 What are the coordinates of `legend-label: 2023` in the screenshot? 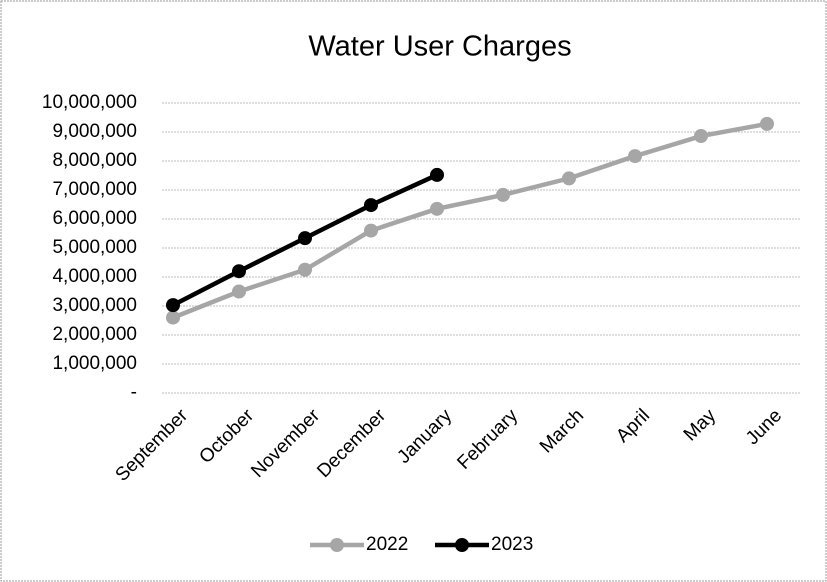 It's located at (512, 544).